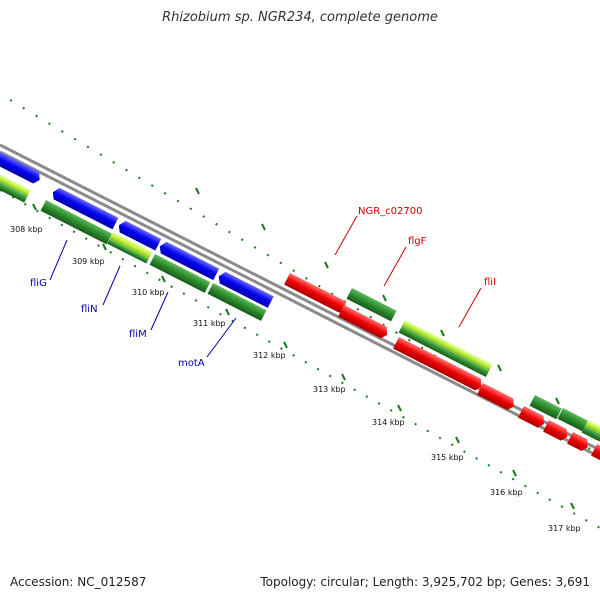 This screenshot has width=600, height=600. I want to click on tick-label: 315 kbp, so click(447, 457).